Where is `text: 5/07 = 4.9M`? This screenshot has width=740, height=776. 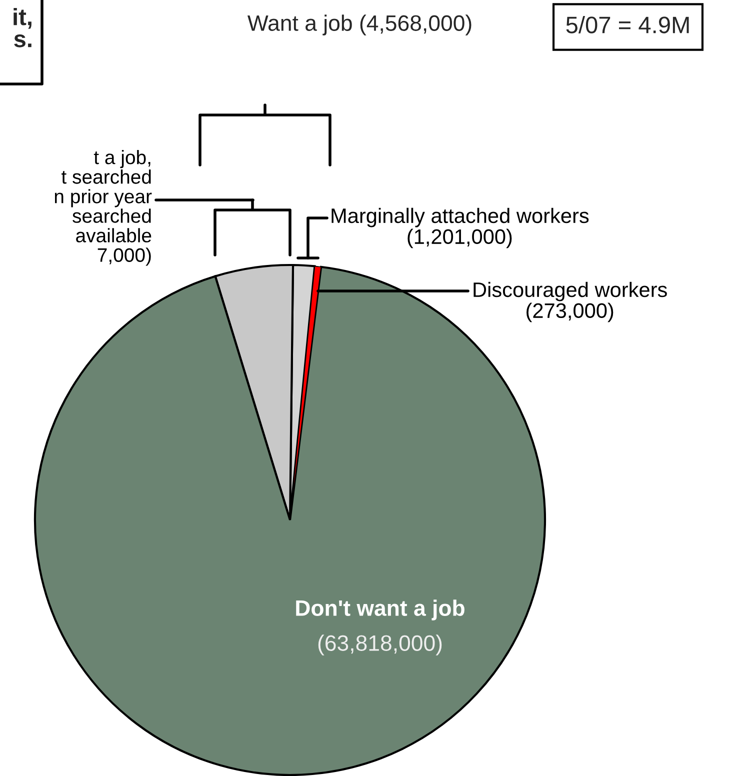 text: 5/07 = 4.9M is located at coordinates (627, 25).